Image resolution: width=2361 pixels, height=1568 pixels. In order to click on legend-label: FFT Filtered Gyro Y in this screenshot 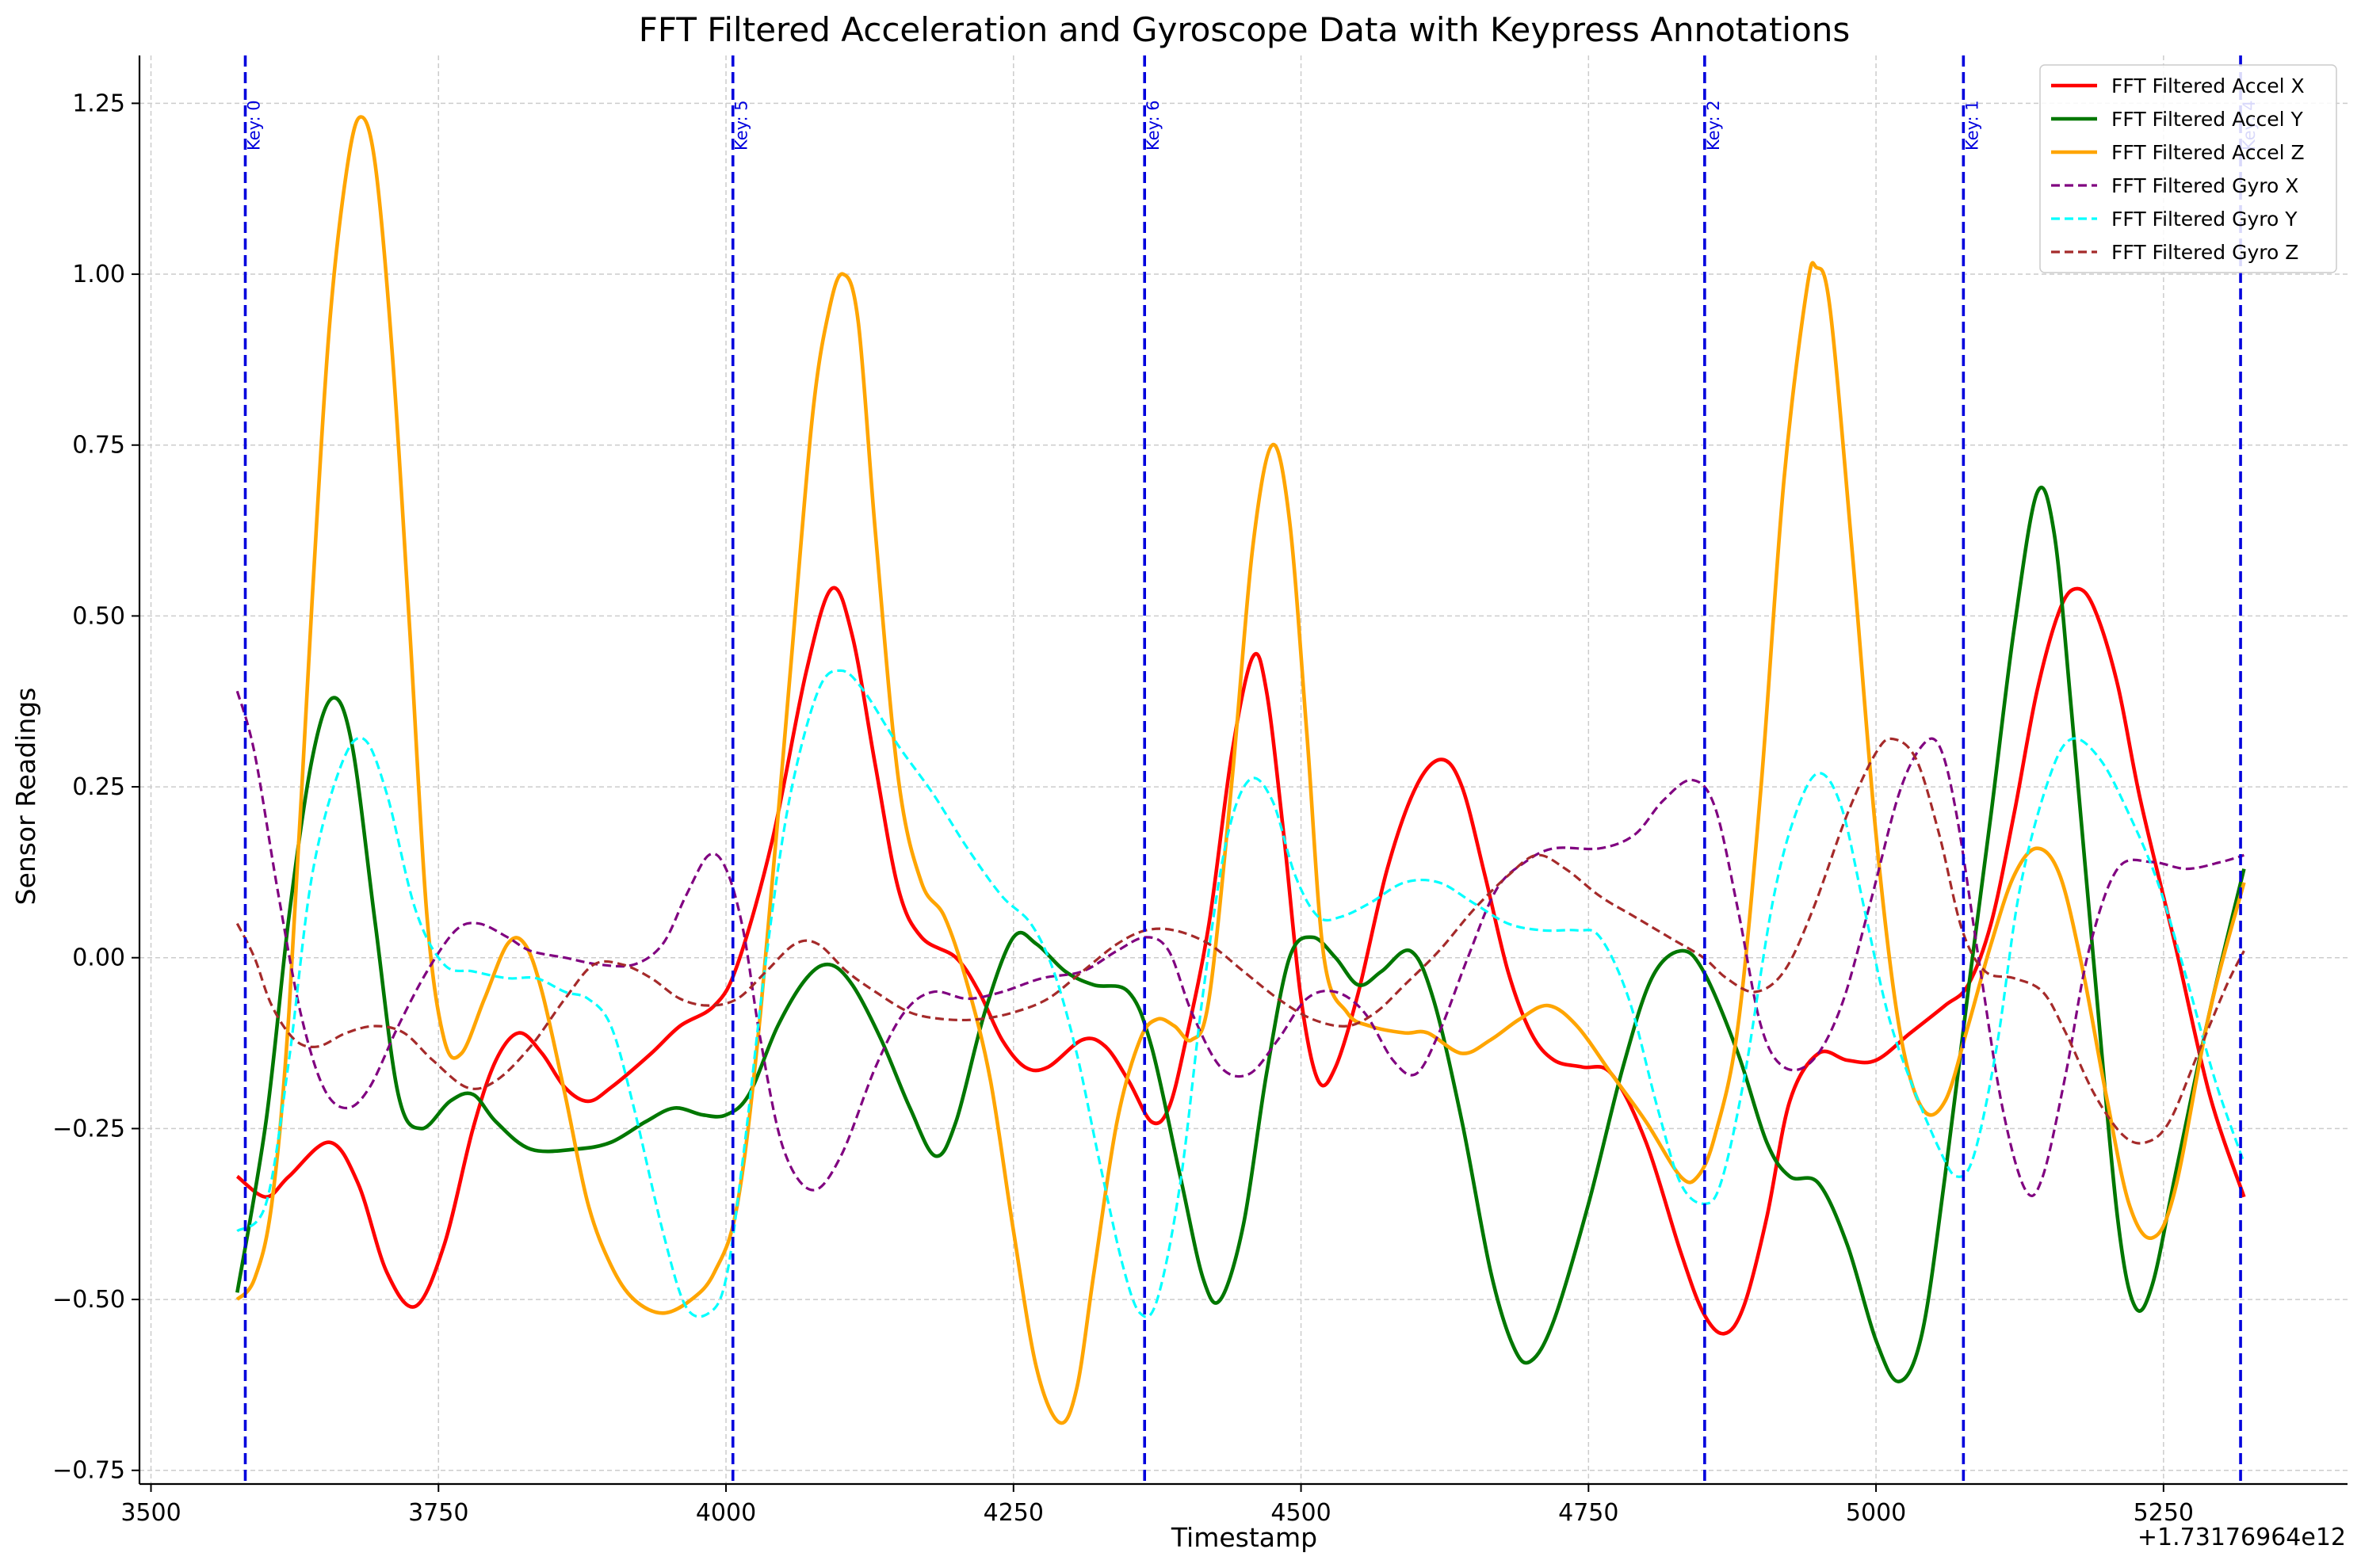, I will do `click(2204, 219)`.